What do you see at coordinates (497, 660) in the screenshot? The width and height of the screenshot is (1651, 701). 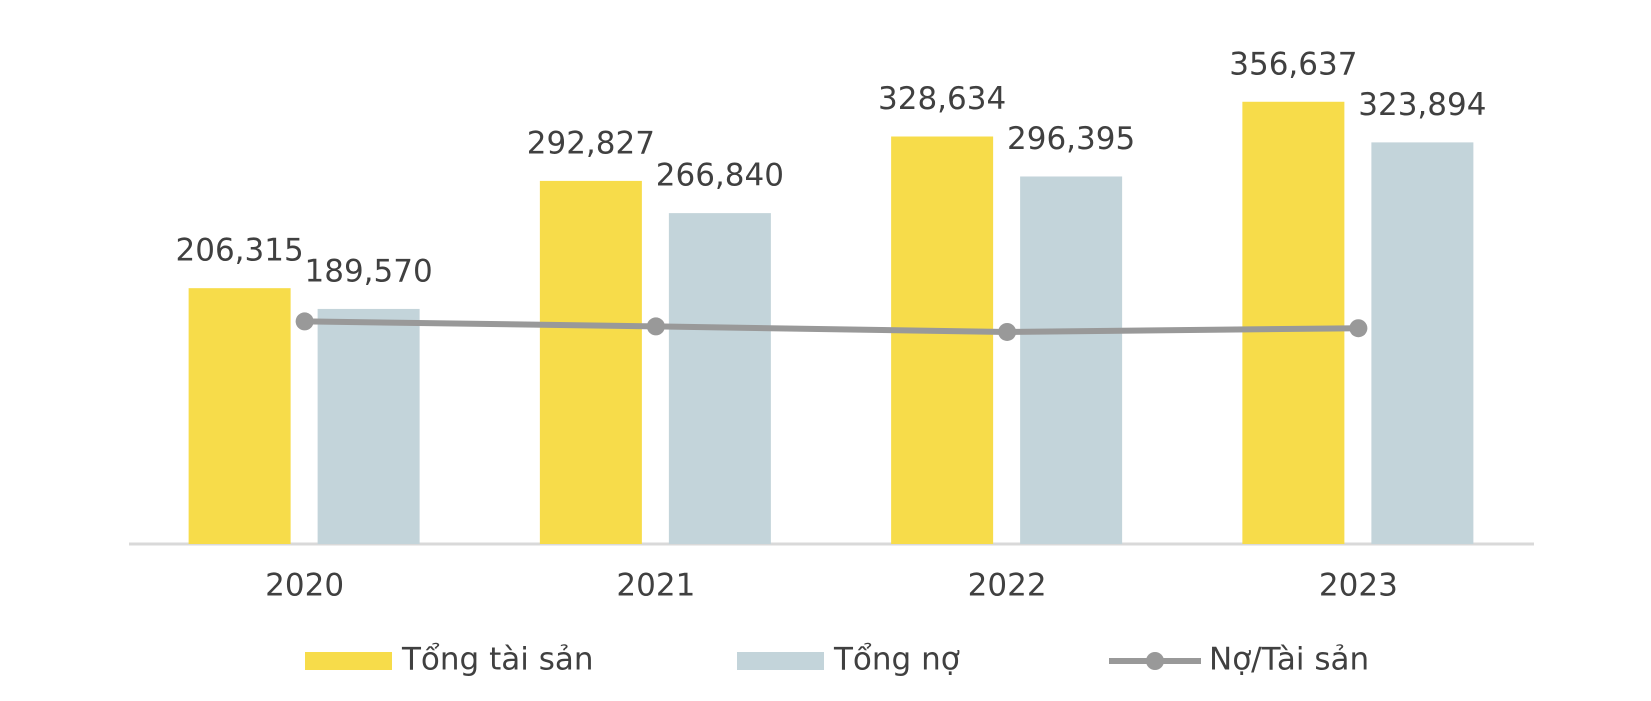 I see `legend-label: Tổng tài sản` at bounding box center [497, 660].